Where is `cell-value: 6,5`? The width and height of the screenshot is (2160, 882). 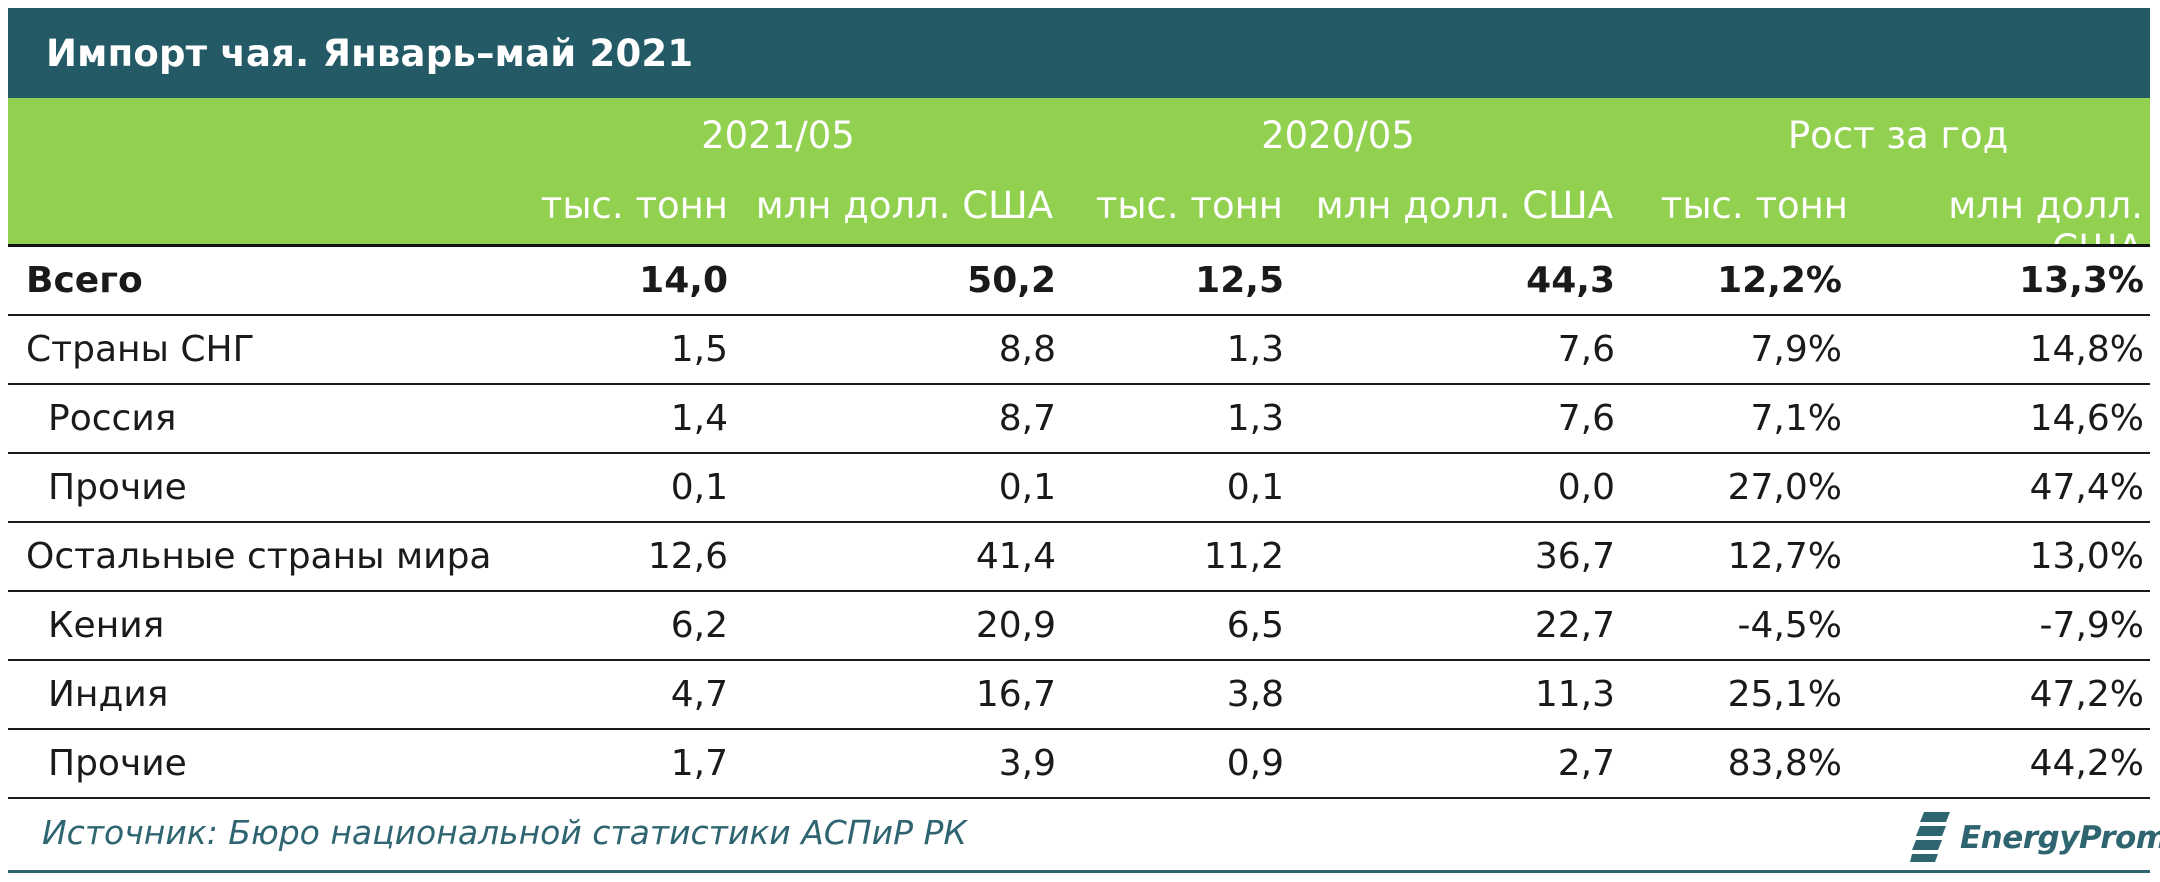 cell-value: 6,5 is located at coordinates (1255, 625).